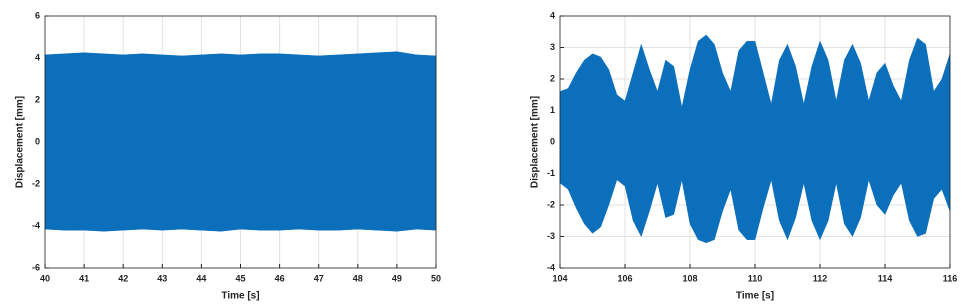  What do you see at coordinates (162, 278) in the screenshot?
I see `x-tick-label: 43` at bounding box center [162, 278].